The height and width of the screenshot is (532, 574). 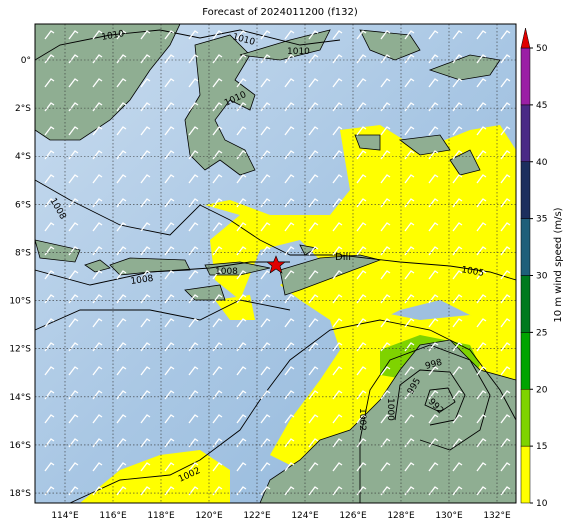 What do you see at coordinates (541, 447) in the screenshot?
I see `colorbar-tick-label: 15` at bounding box center [541, 447].